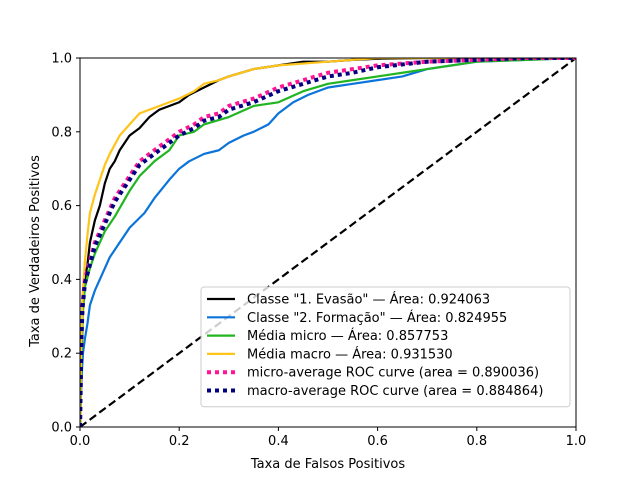  I want to click on legend-label: Classe "1. Evasão" — Área: 0.924063, so click(368, 300).